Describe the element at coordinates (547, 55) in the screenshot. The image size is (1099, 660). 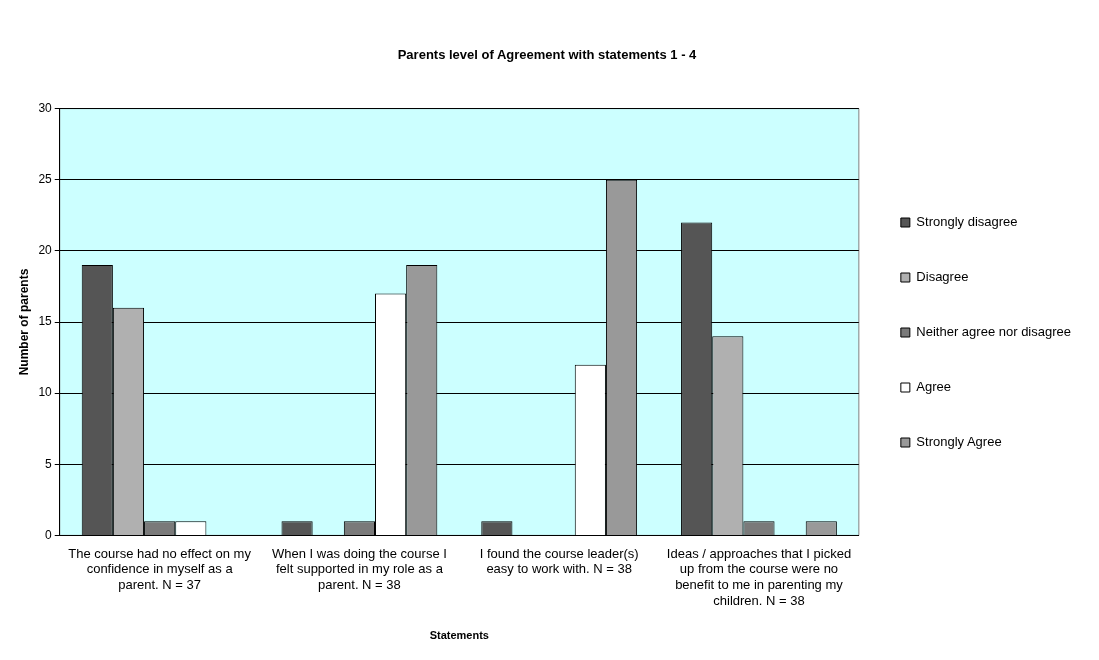
I see `chart-title: Parents level of Agreement with statements 1 - 4` at that location.